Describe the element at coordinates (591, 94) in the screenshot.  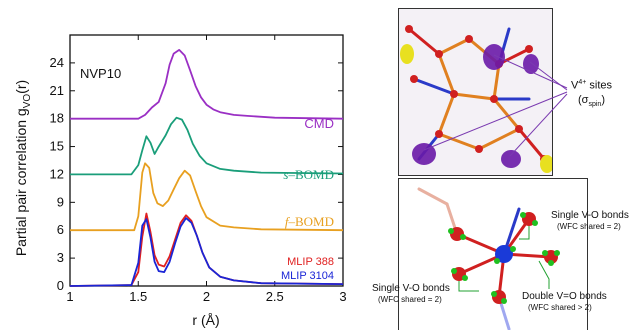
I see `v4-sites-label: V4+ sites (σspin)` at that location.